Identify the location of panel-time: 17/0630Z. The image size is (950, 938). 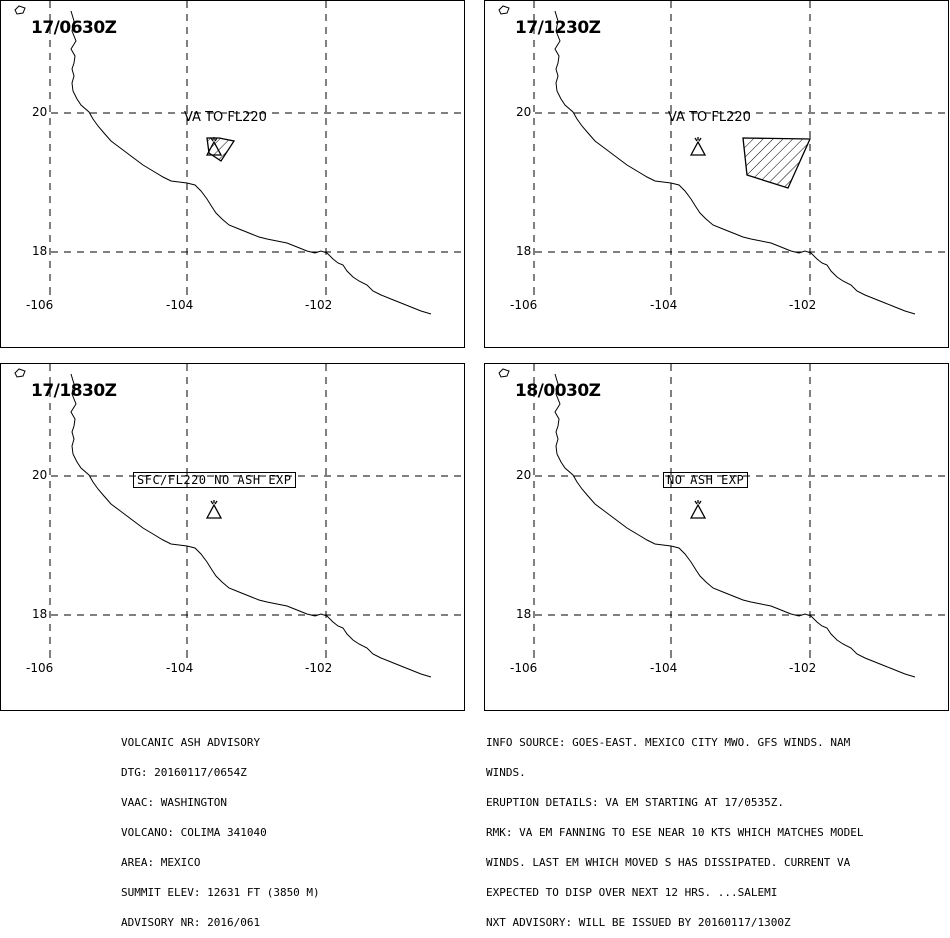
(74, 28).